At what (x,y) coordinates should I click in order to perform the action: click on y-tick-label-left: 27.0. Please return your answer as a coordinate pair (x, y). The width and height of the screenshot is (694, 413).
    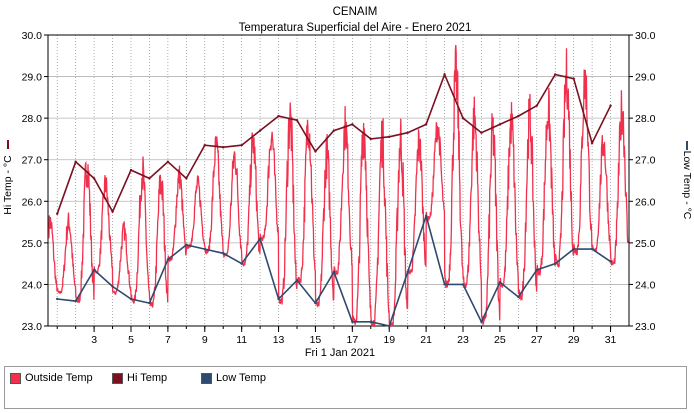
    Looking at the image, I should click on (32, 161).